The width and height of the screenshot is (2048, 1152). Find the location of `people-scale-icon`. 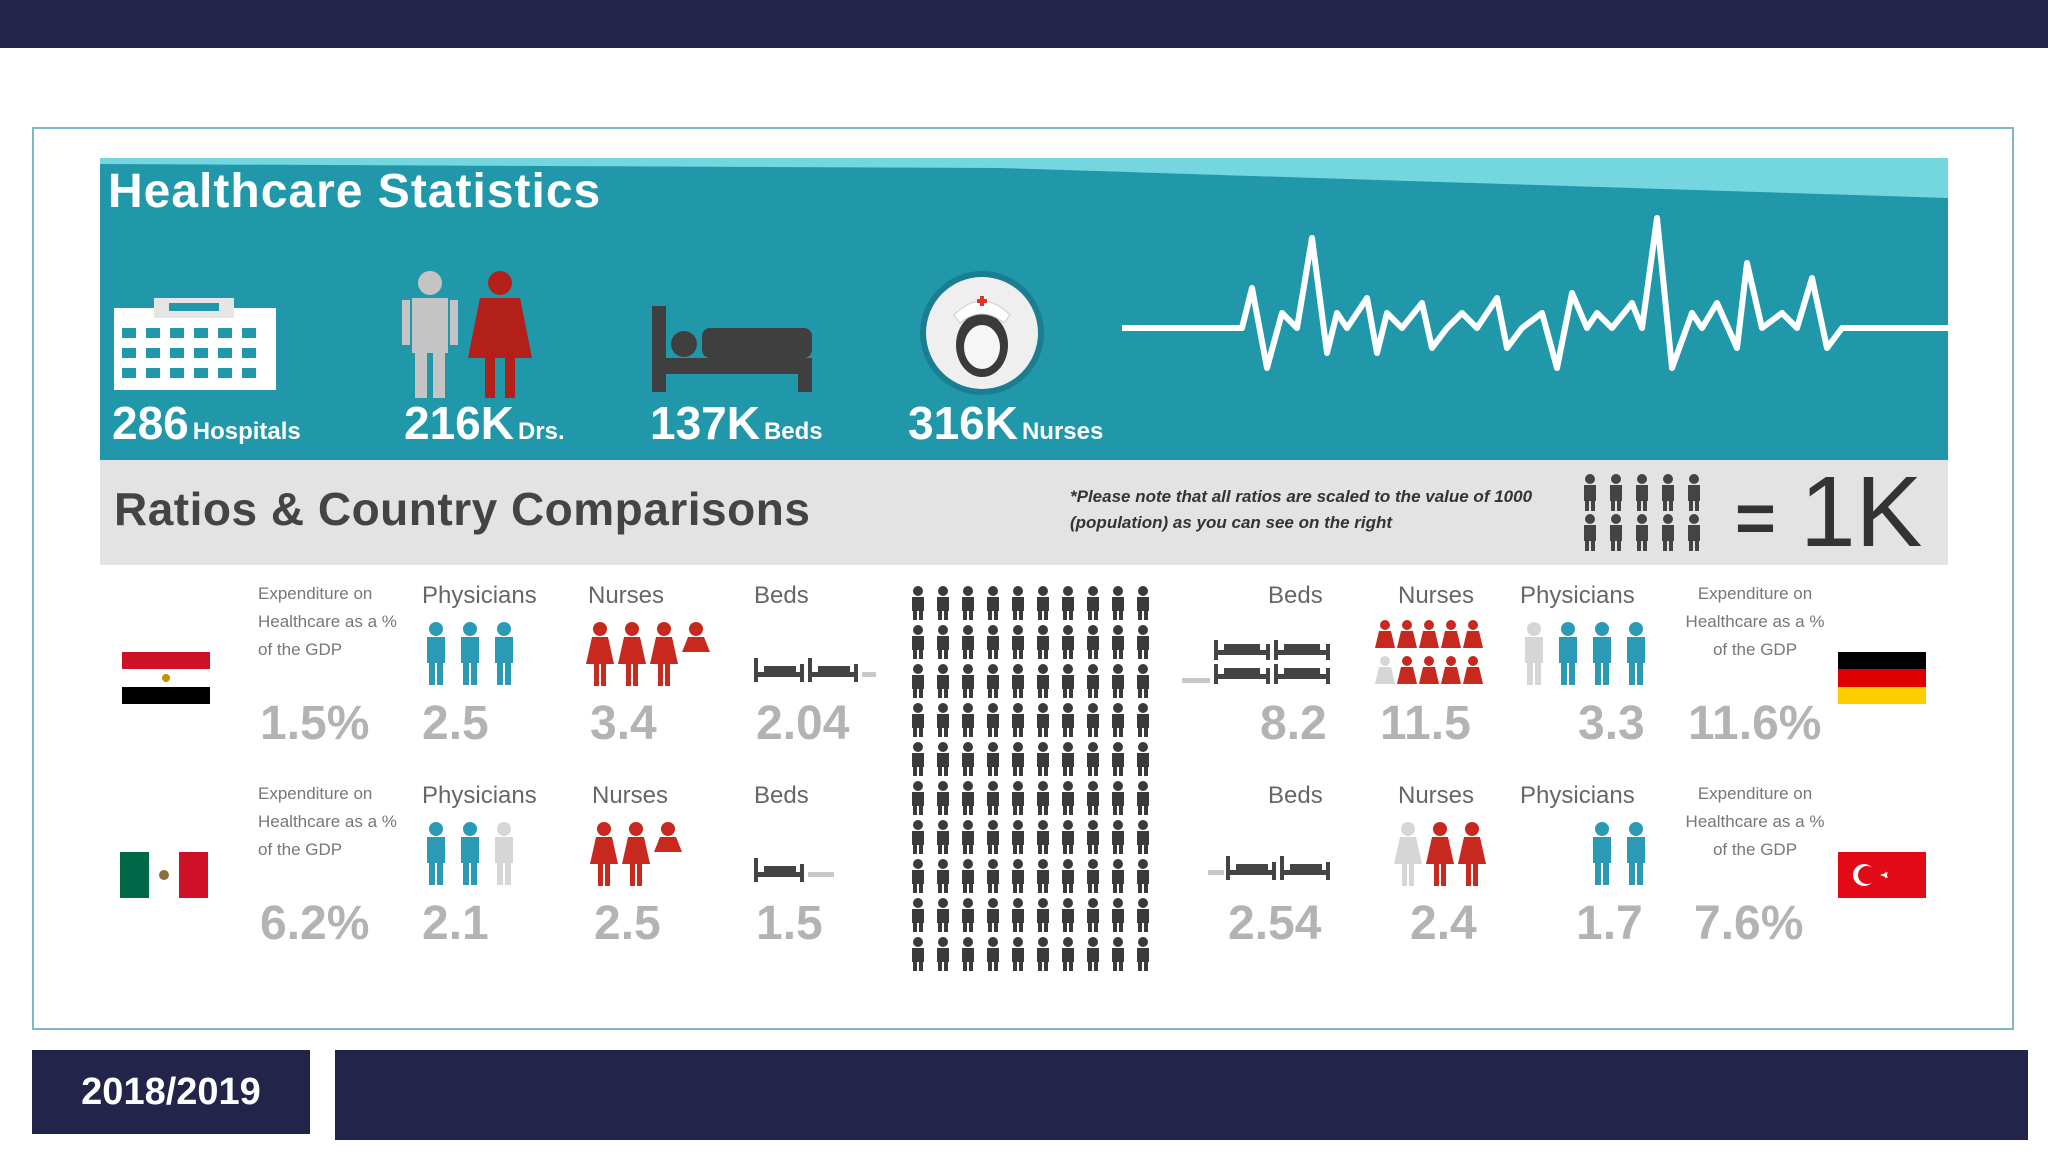

people-scale-icon is located at coordinates (1642, 512).